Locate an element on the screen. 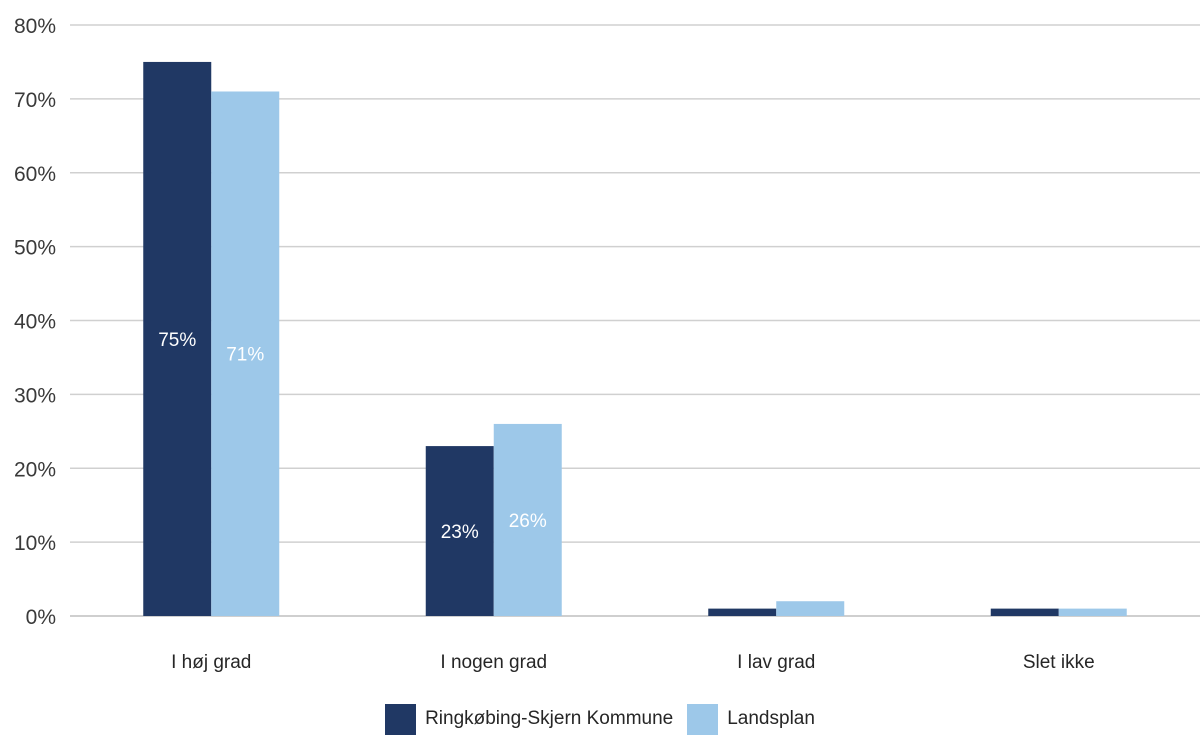  legend-label-series-2: Landsplan is located at coordinates (771, 718).